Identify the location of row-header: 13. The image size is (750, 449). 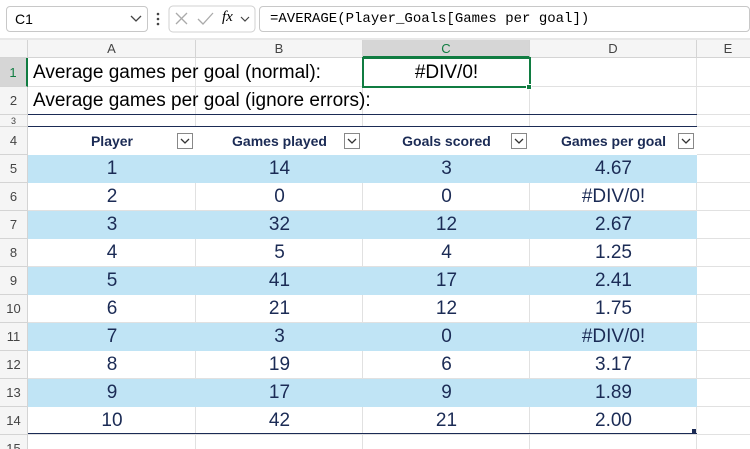
(14, 393).